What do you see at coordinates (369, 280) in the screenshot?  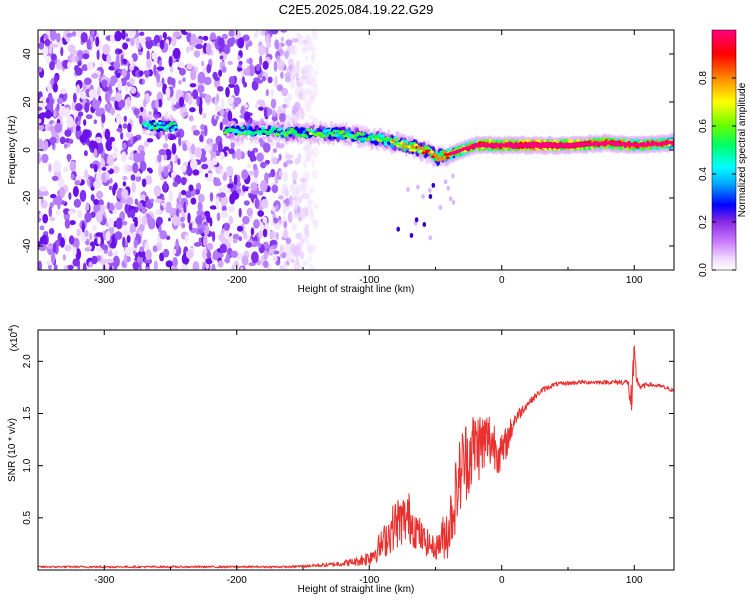 I see `spectrogram-x-tick-label: -100` at bounding box center [369, 280].